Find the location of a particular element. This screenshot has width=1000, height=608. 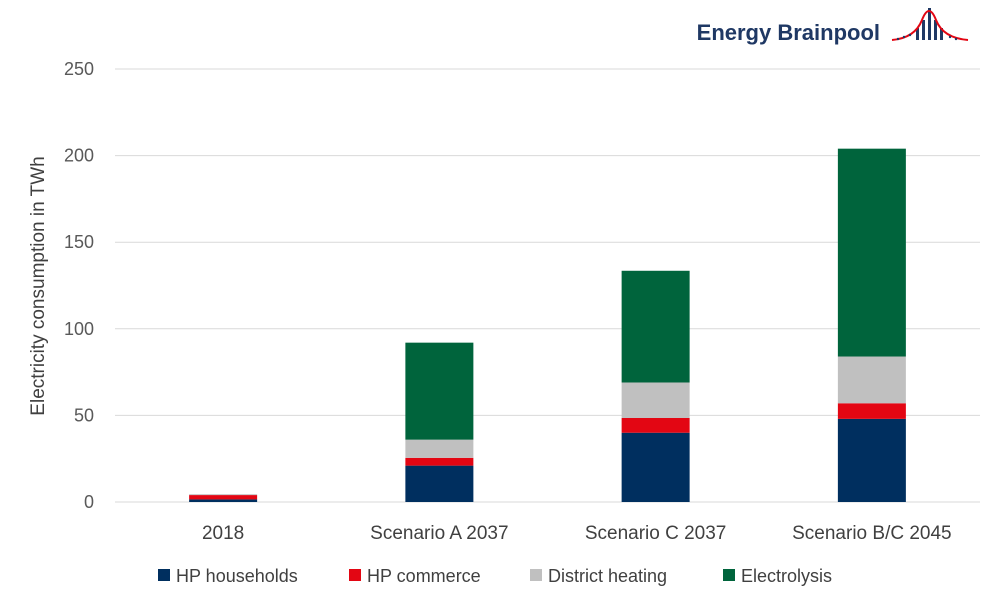

x-category-label: Scenario B/C 2045 is located at coordinates (872, 533).